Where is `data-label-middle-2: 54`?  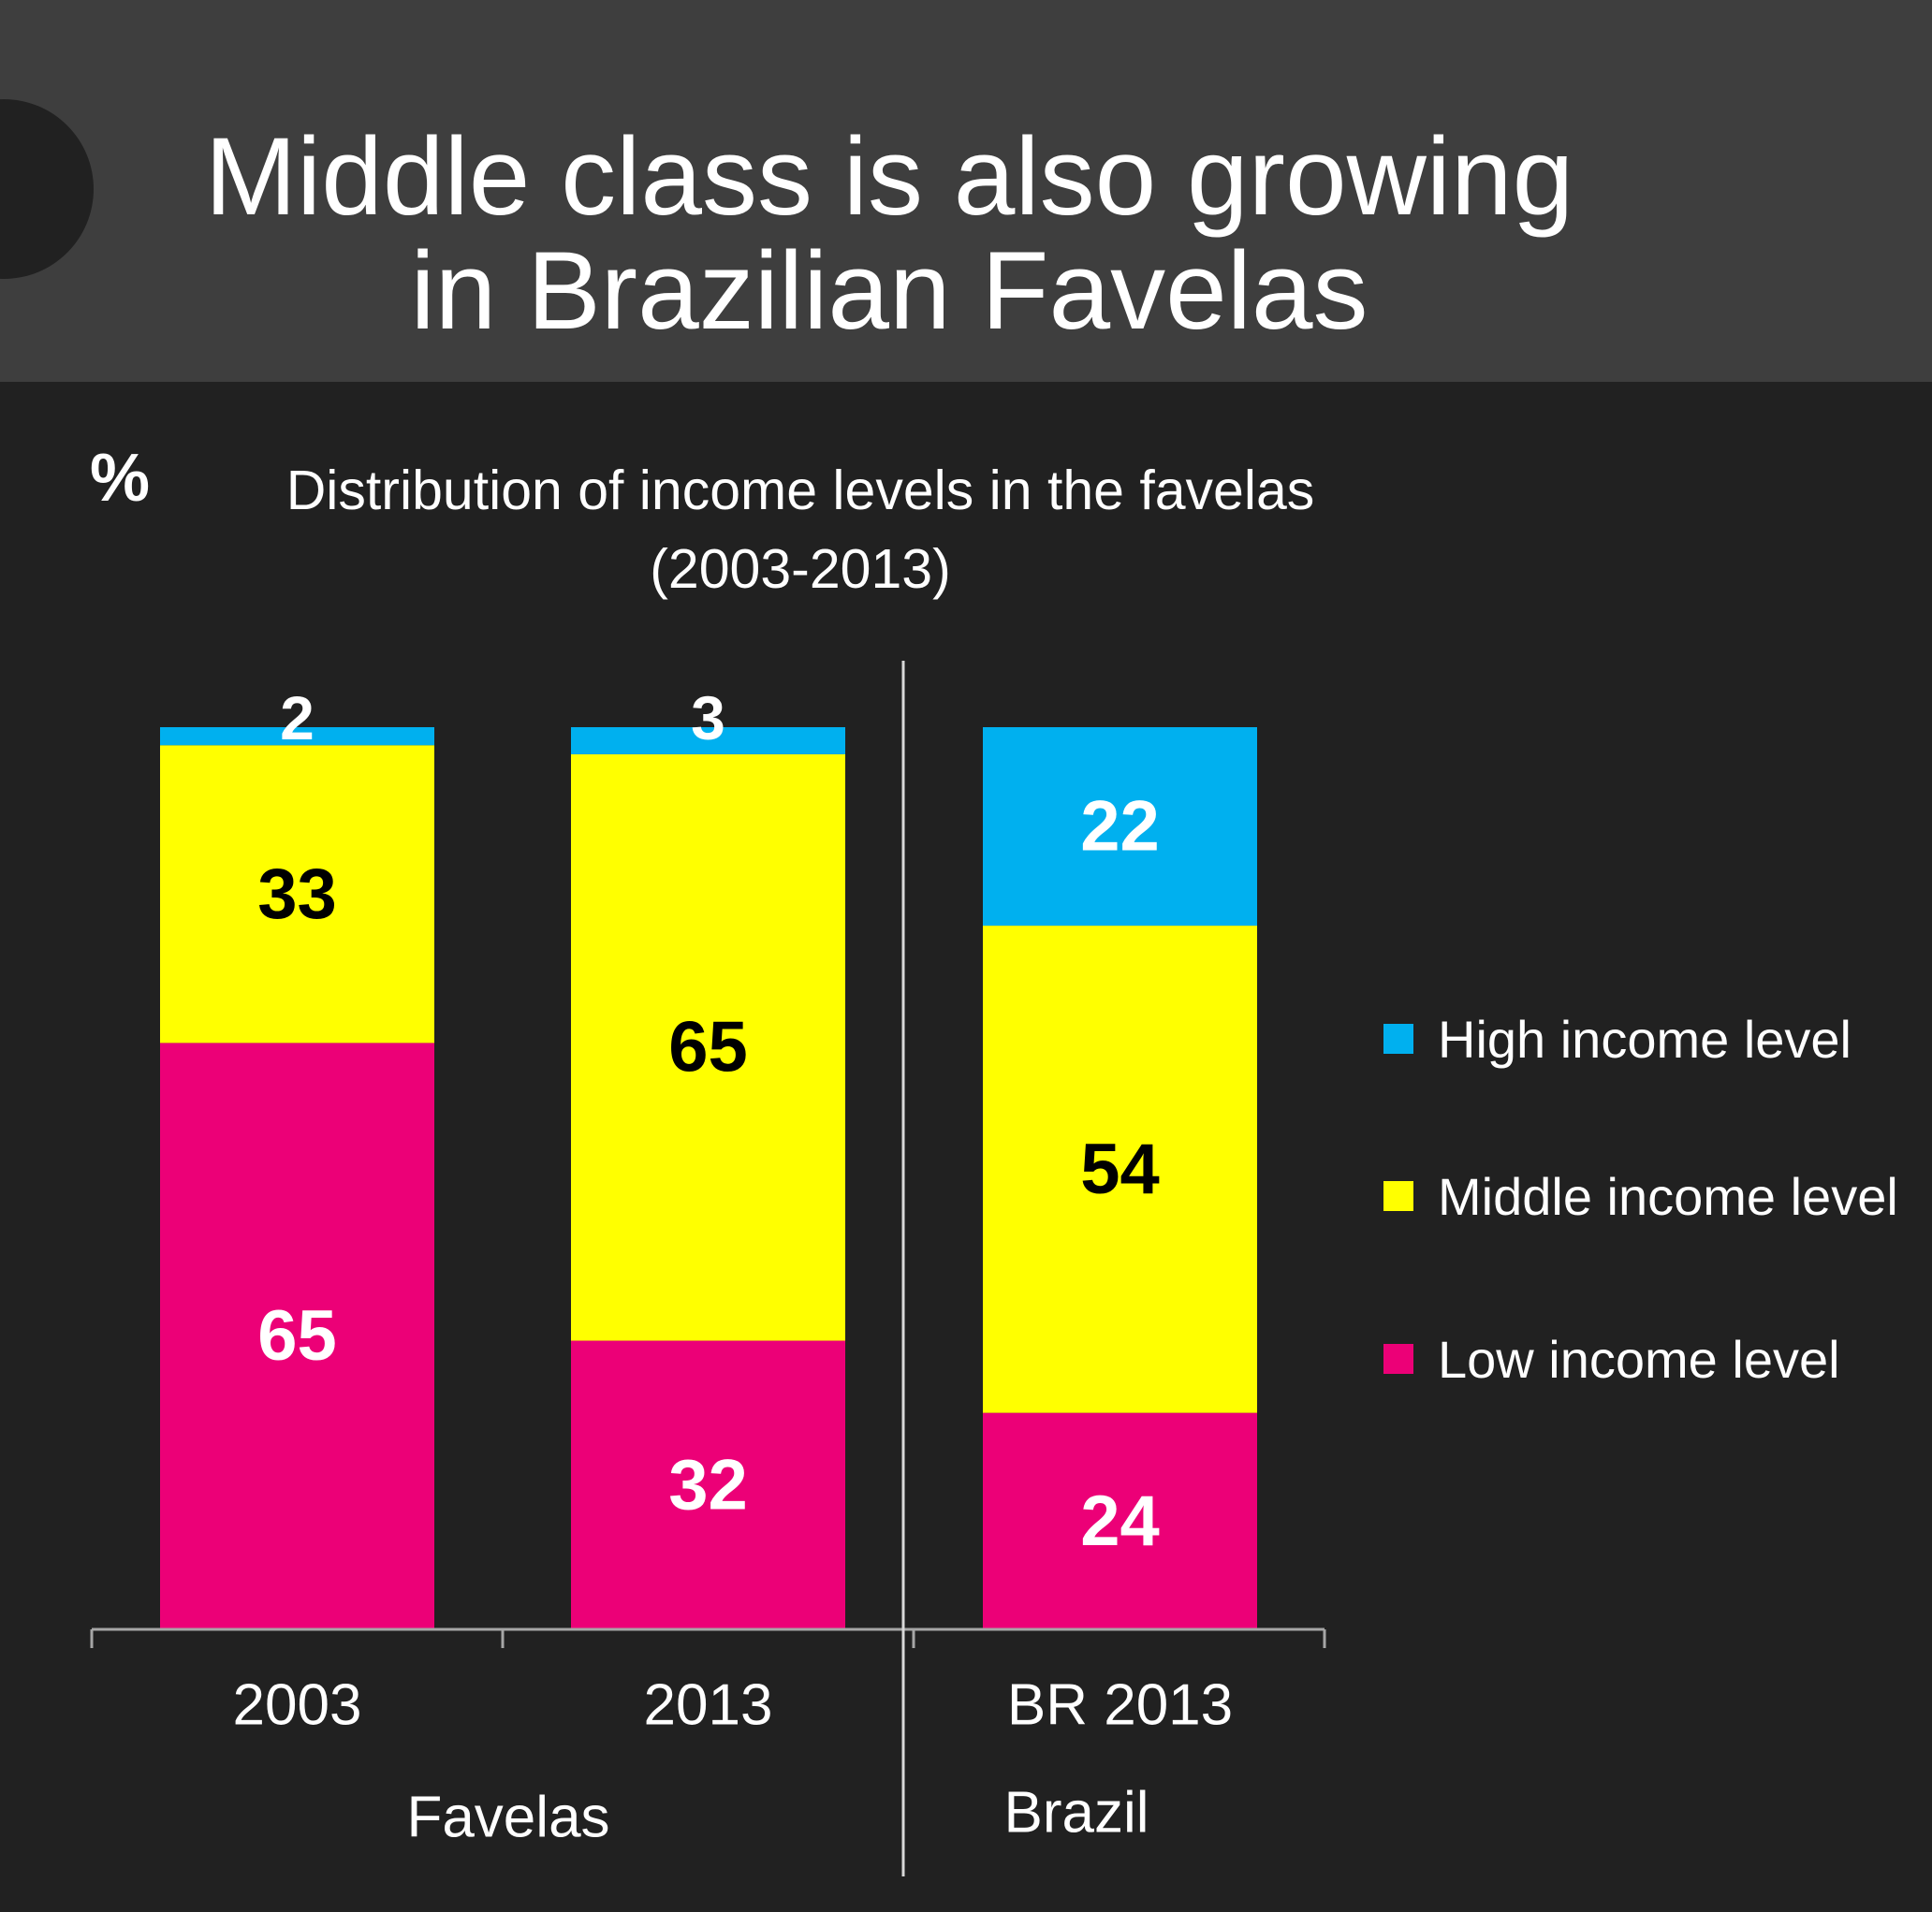
data-label-middle-2: 54 is located at coordinates (1120, 1169).